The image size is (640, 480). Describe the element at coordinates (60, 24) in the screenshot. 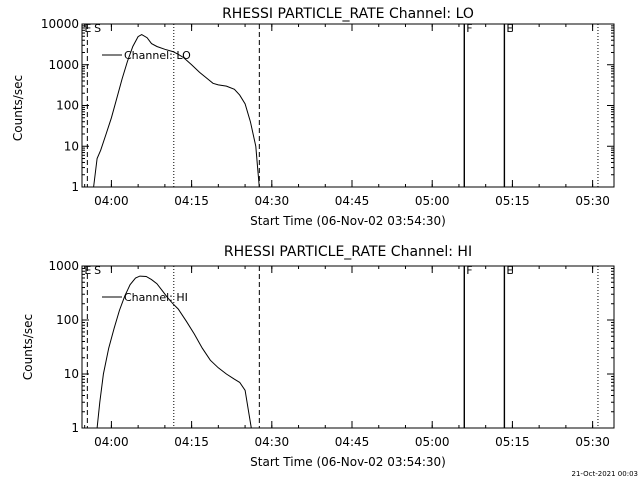

I see `lo-y-tick-label: 10000` at that location.